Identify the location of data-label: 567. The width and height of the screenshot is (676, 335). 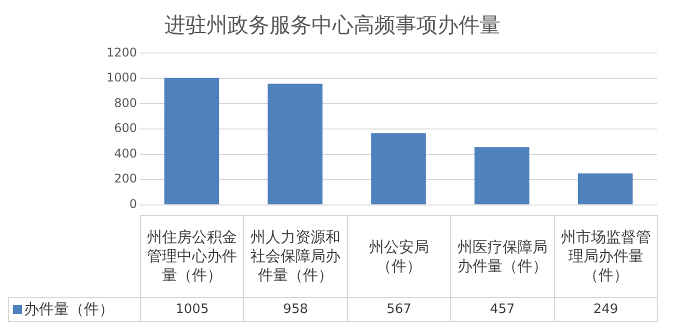
(399, 310).